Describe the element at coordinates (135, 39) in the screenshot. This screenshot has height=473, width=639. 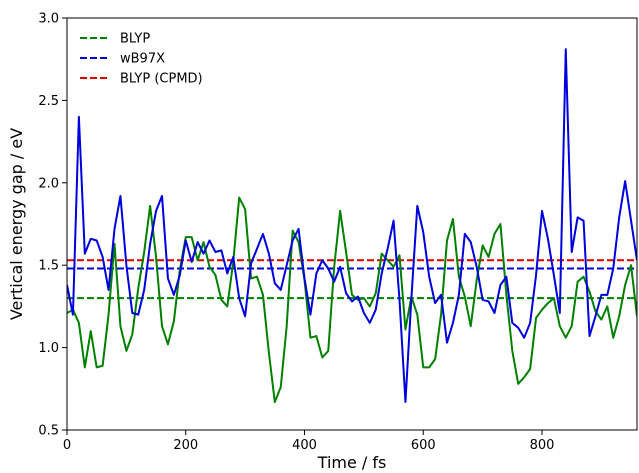
I see `legend-label: BLYP` at that location.